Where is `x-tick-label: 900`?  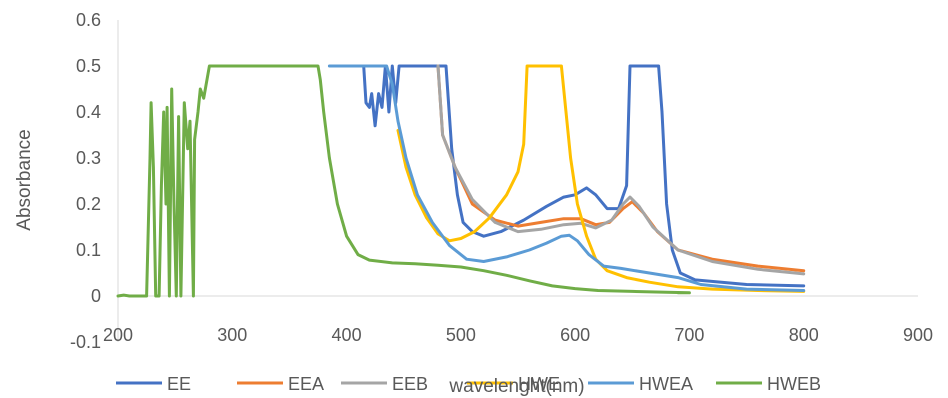
x-tick-label: 900 is located at coordinates (918, 335).